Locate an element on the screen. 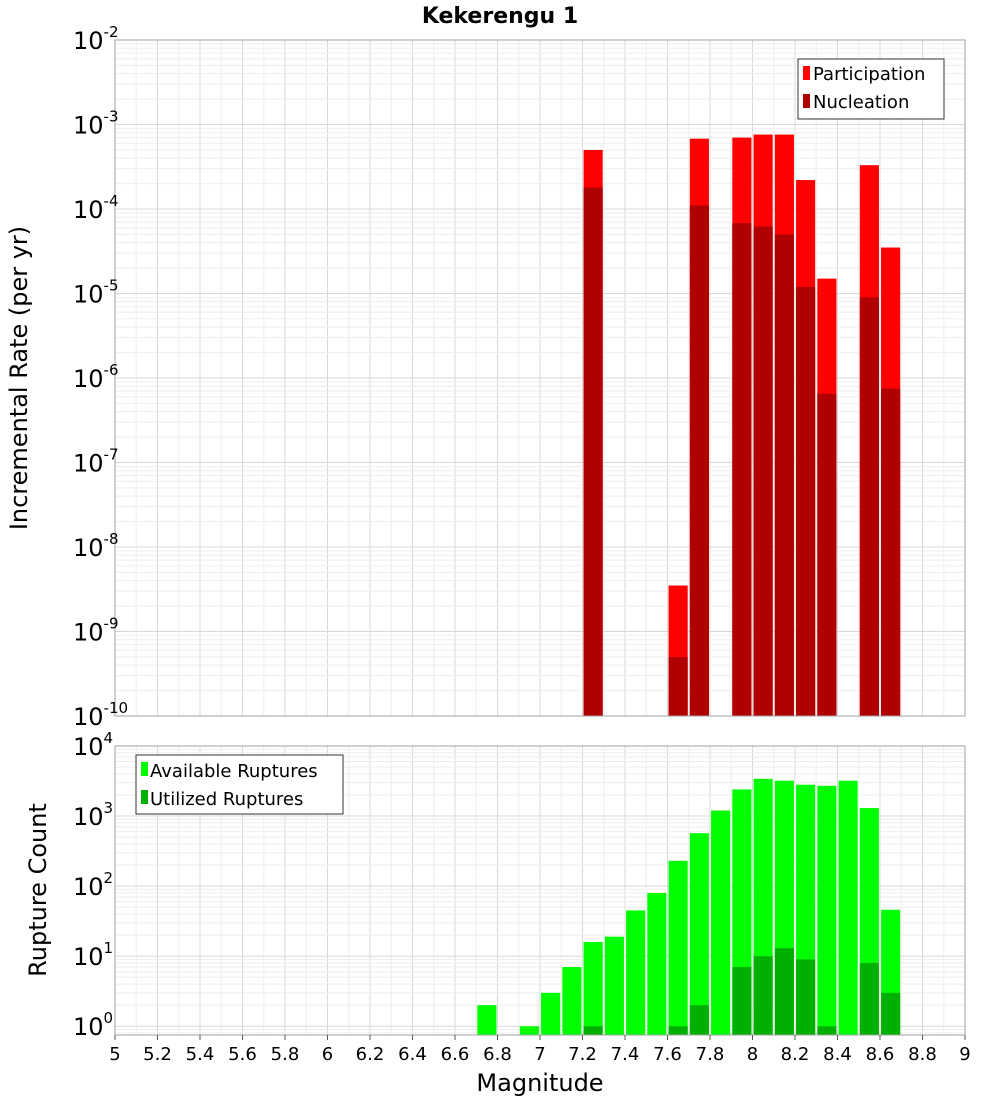 The image size is (1000, 1100). x-tick-label: 7 is located at coordinates (539, 1054).